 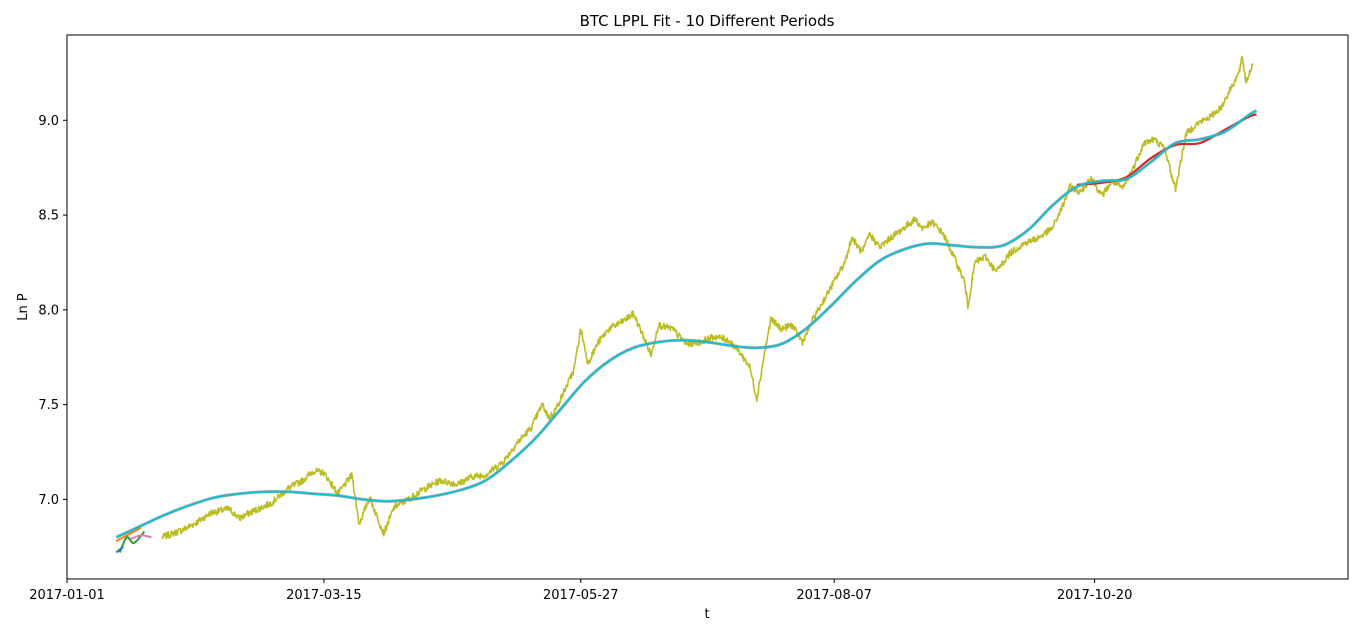 I want to click on y-tick-label: 9.0, so click(x=48, y=121).